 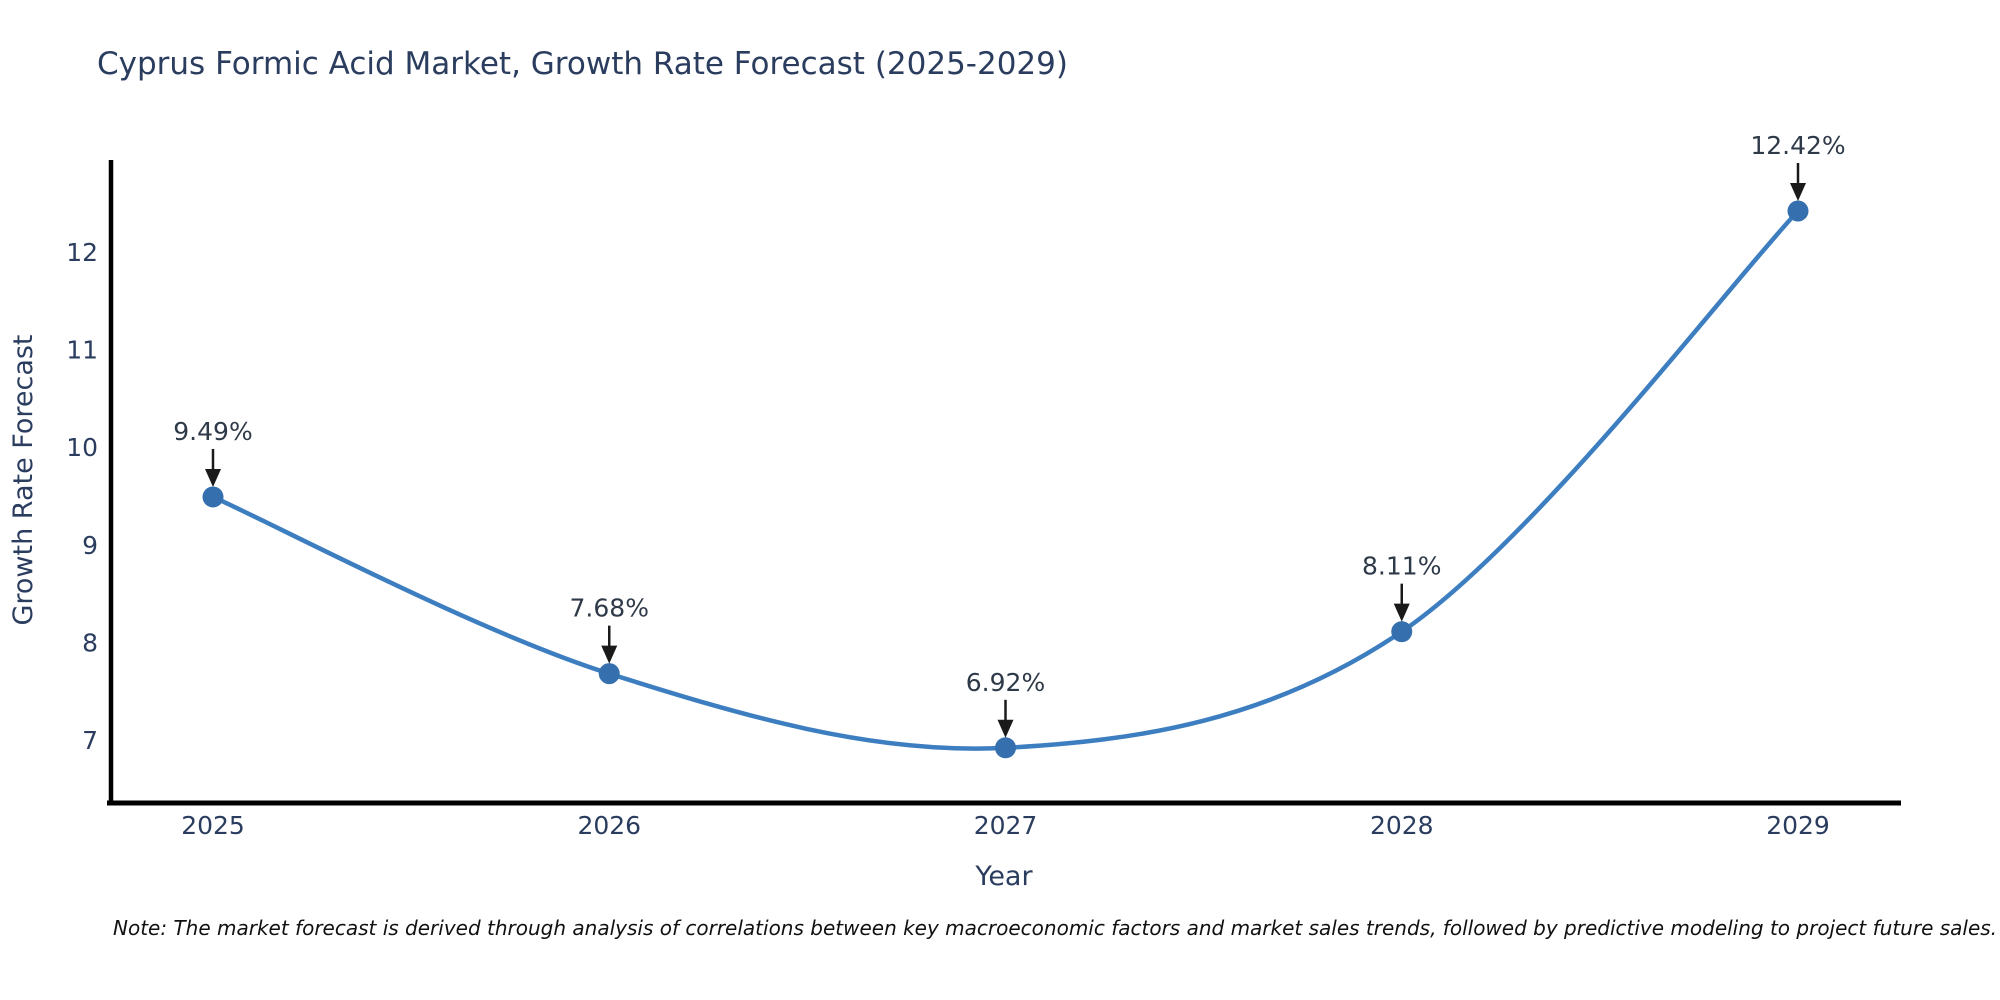 What do you see at coordinates (82, 447) in the screenshot?
I see `y-tick-label: 10` at bounding box center [82, 447].